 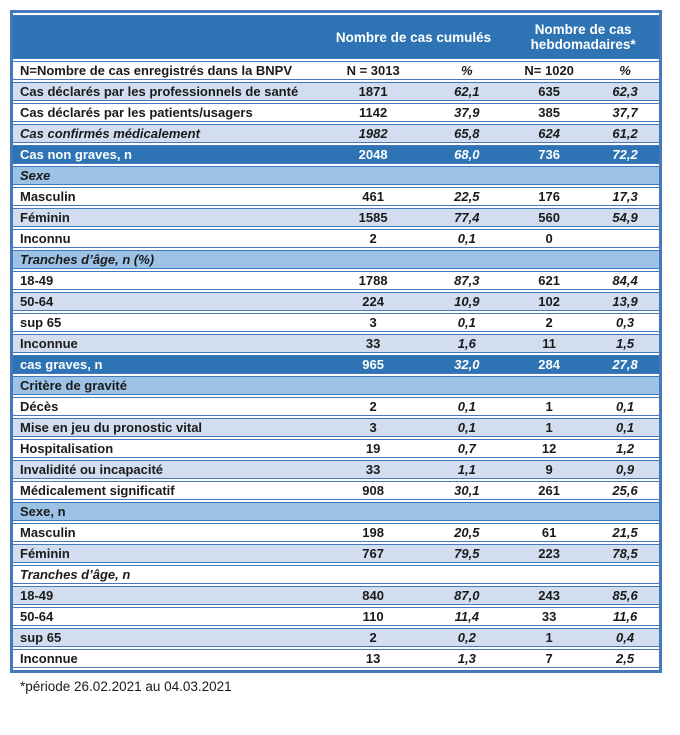 What do you see at coordinates (373, 217) in the screenshot?
I see `n-cumulative-cell: 1585` at bounding box center [373, 217].